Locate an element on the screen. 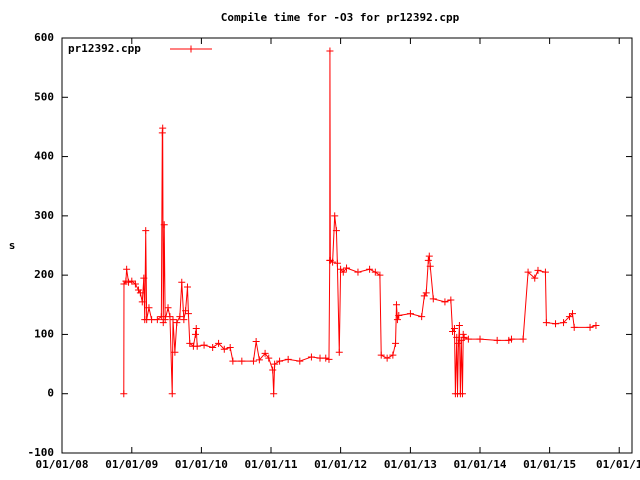 Image resolution: width=640 pixels, height=480 pixels. x-tick-label: 01/01/10 is located at coordinates (201, 464).